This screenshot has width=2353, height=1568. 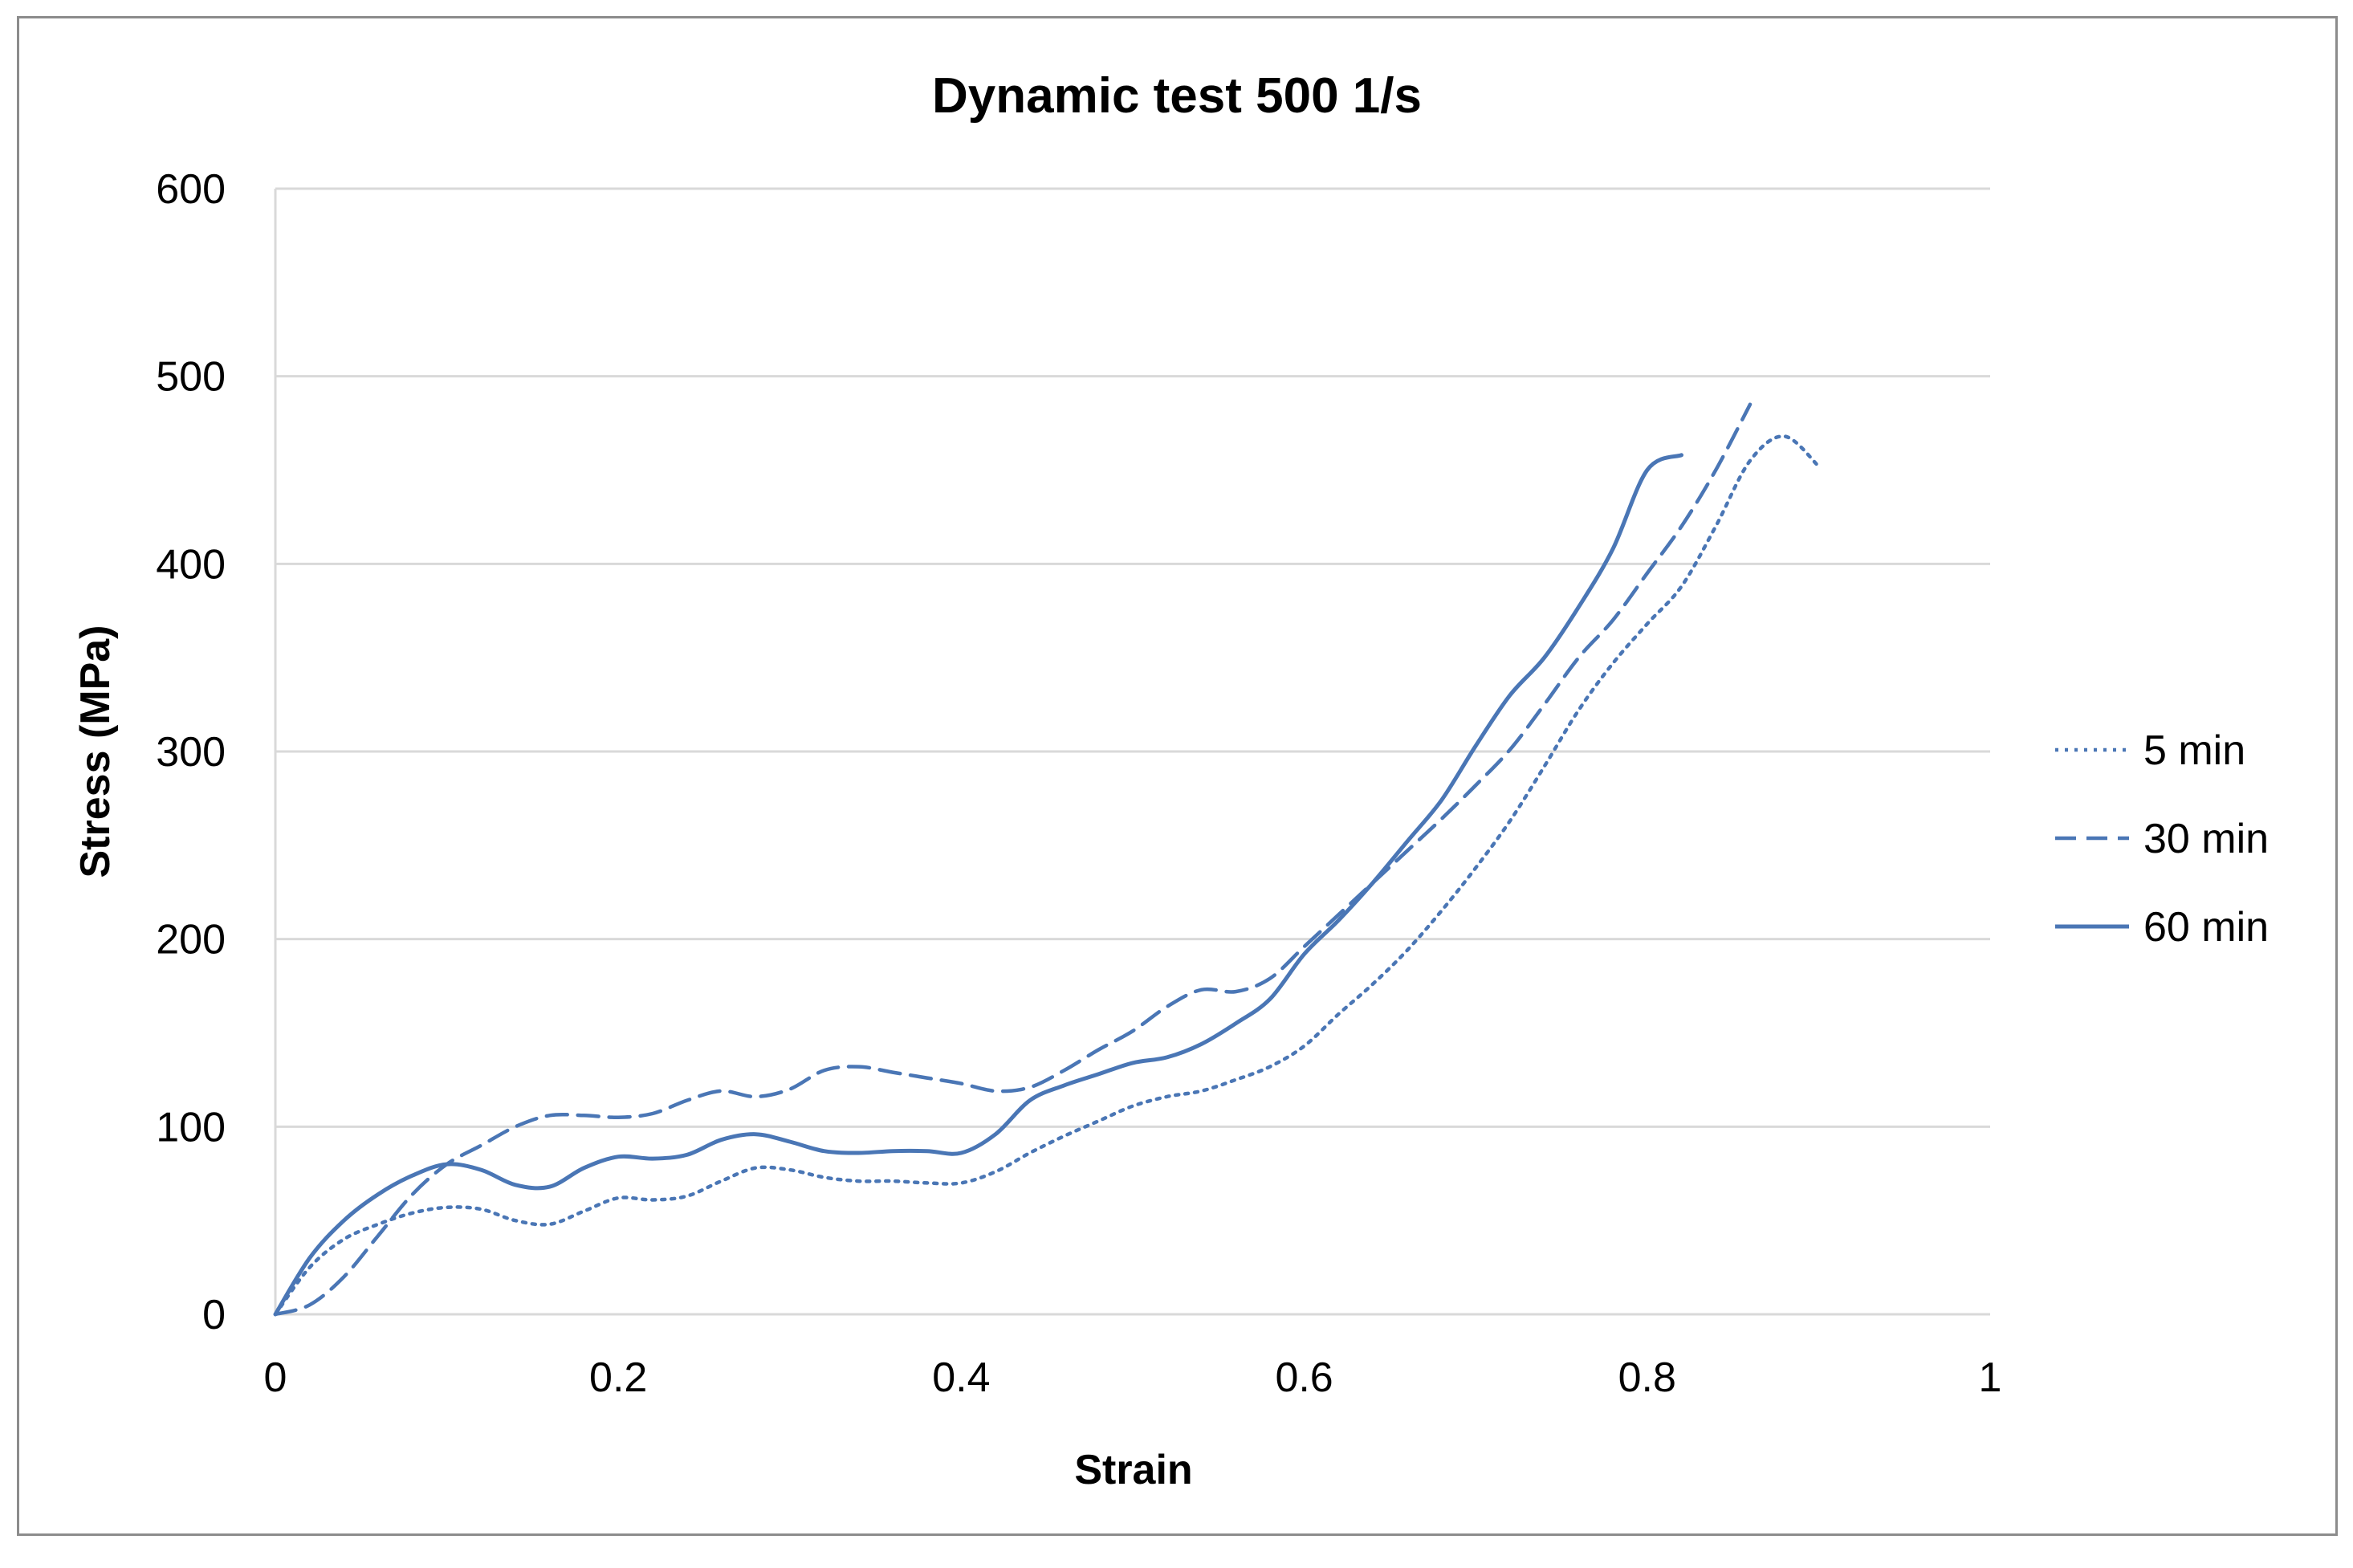 I want to click on x-tick-label: 0.8, so click(x=1647, y=1377).